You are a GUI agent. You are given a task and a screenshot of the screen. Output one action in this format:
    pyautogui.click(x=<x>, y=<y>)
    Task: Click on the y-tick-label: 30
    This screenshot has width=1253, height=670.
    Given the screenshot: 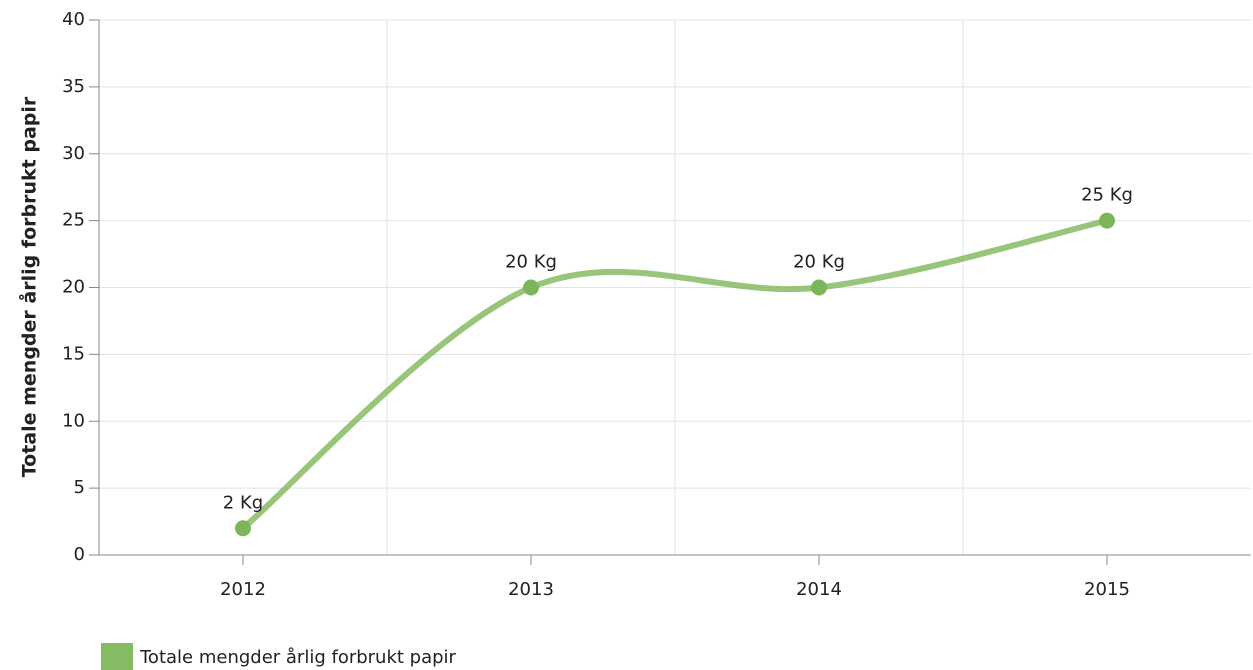 What is the action you would take?
    pyautogui.click(x=73, y=153)
    